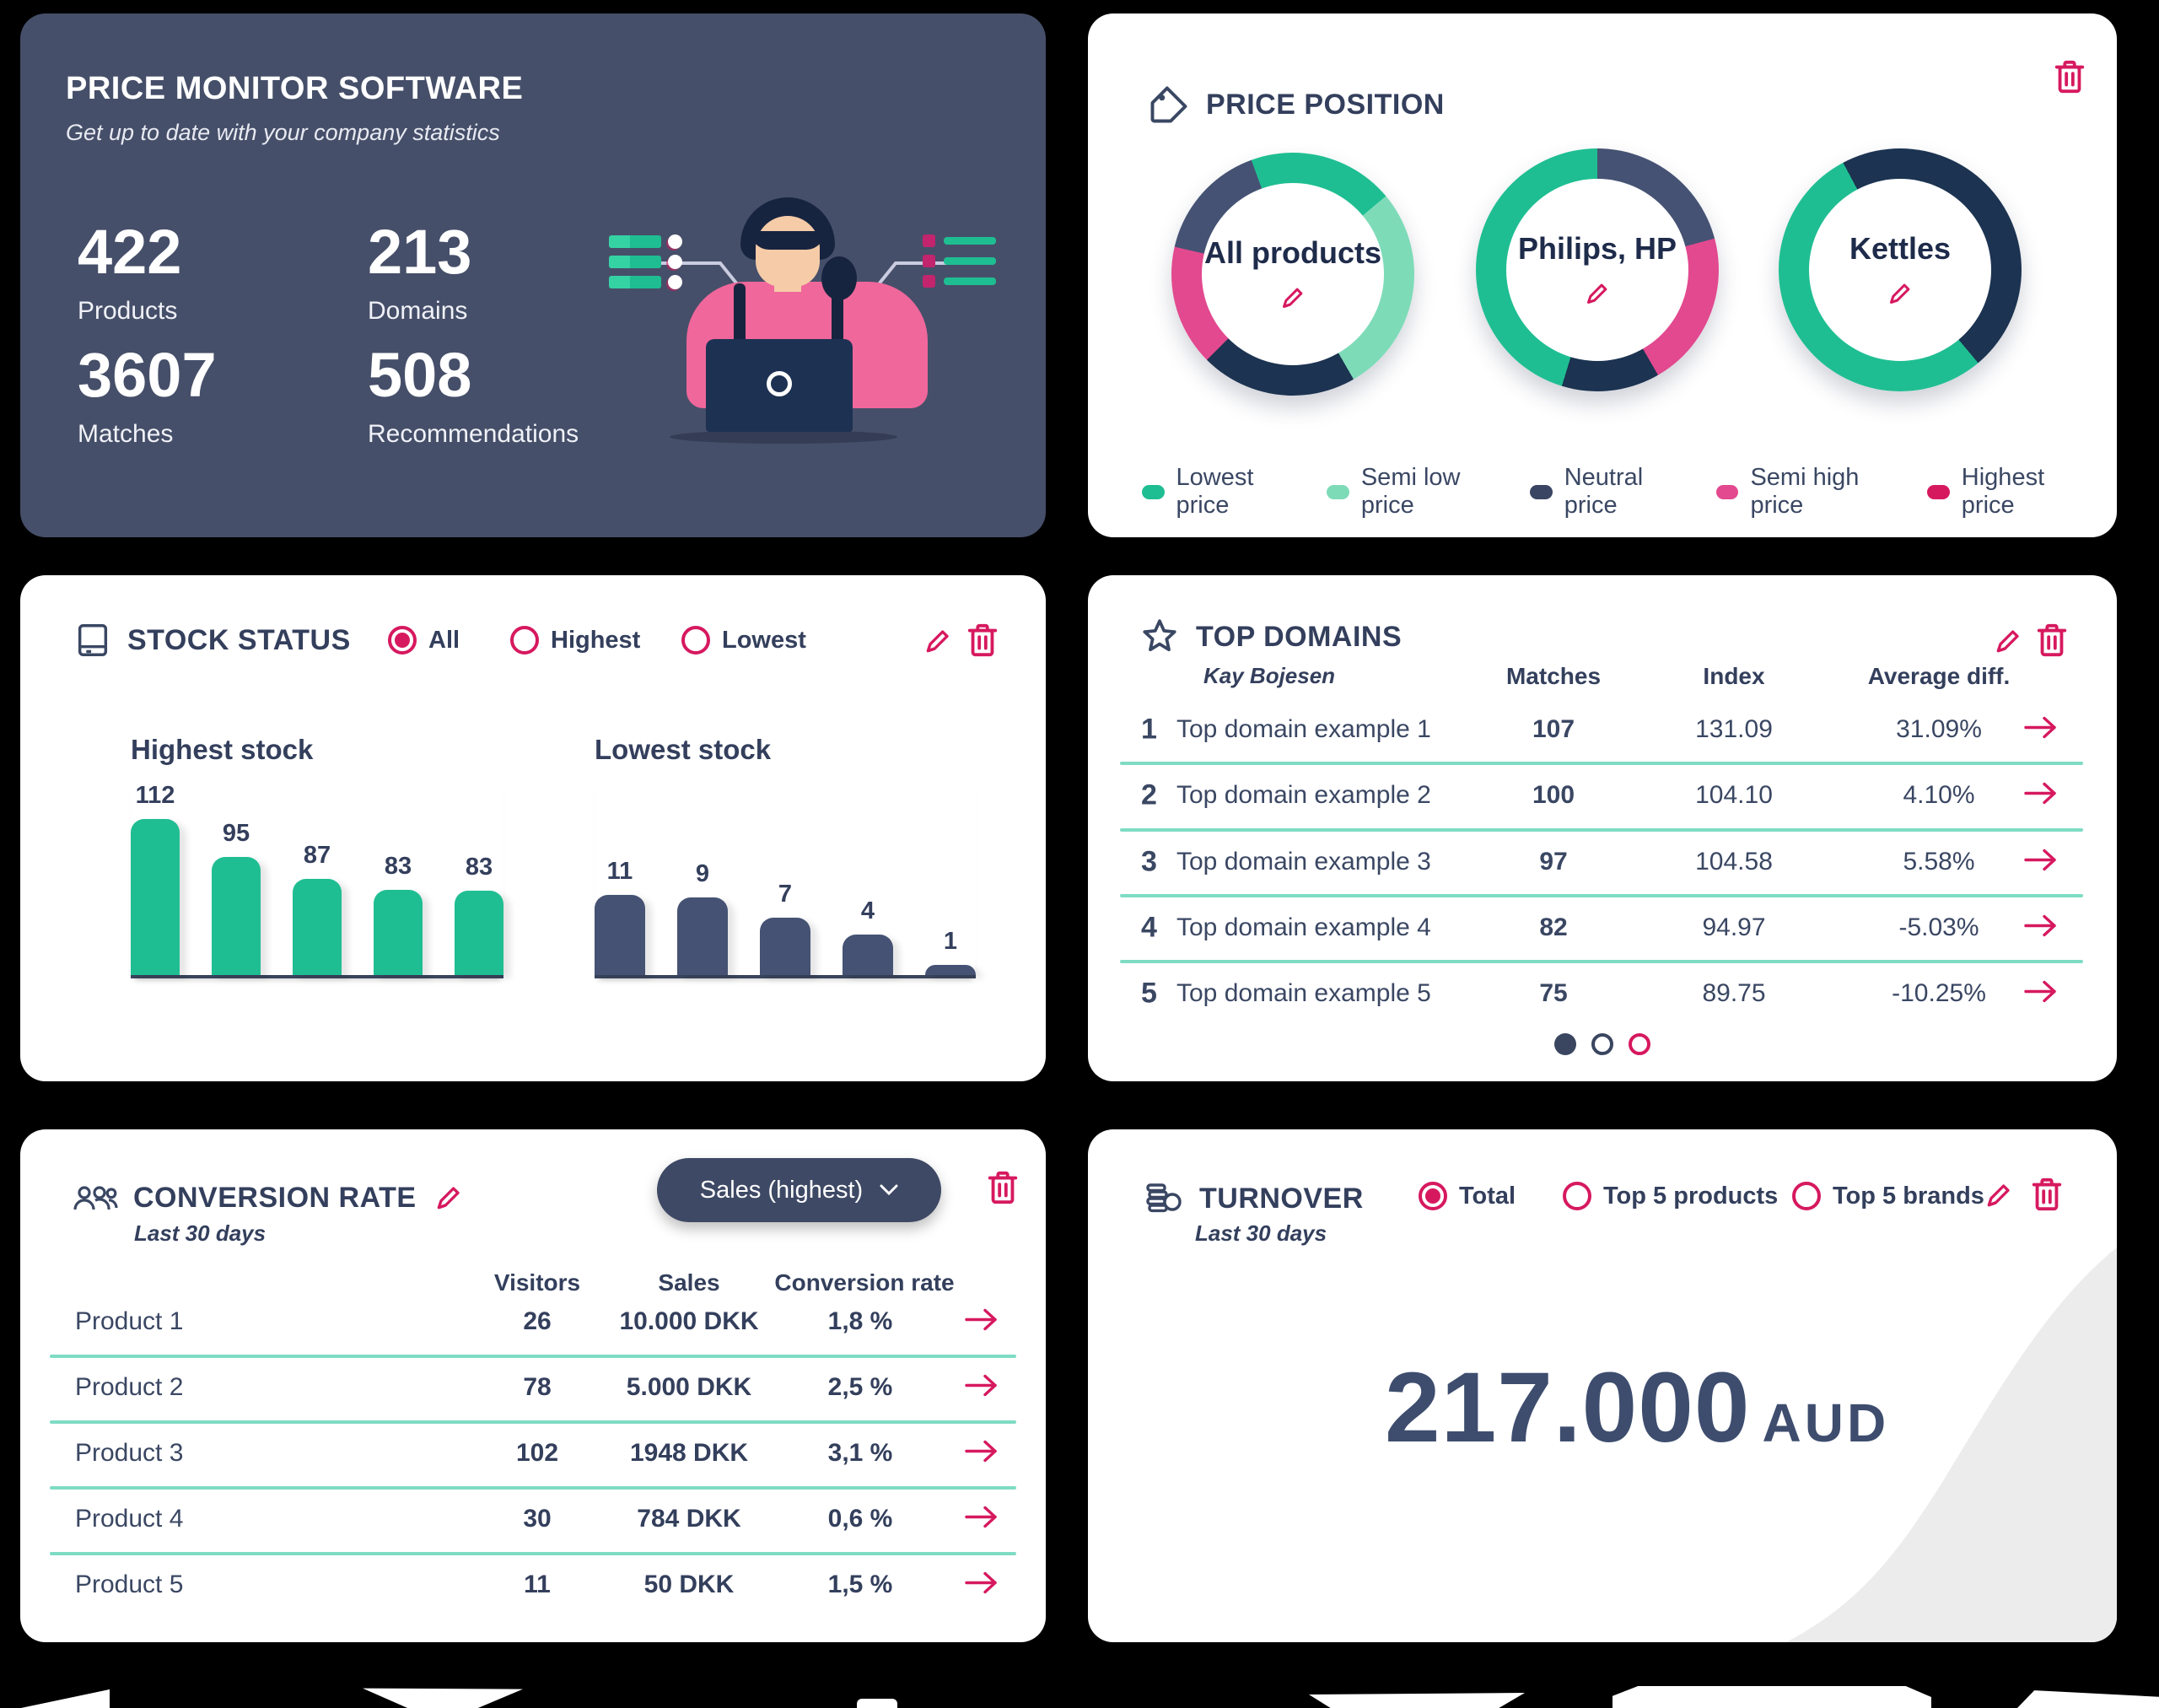 This screenshot has width=2159, height=1708. Describe the element at coordinates (702, 917) in the screenshot. I see `stock-bar: 9` at that location.